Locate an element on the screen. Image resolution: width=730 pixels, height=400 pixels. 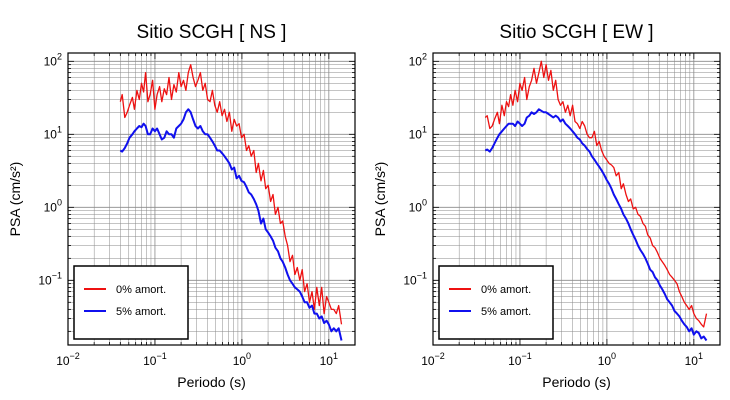
chart-title: Sitio SCGH [ EW ] is located at coordinates (576, 32).